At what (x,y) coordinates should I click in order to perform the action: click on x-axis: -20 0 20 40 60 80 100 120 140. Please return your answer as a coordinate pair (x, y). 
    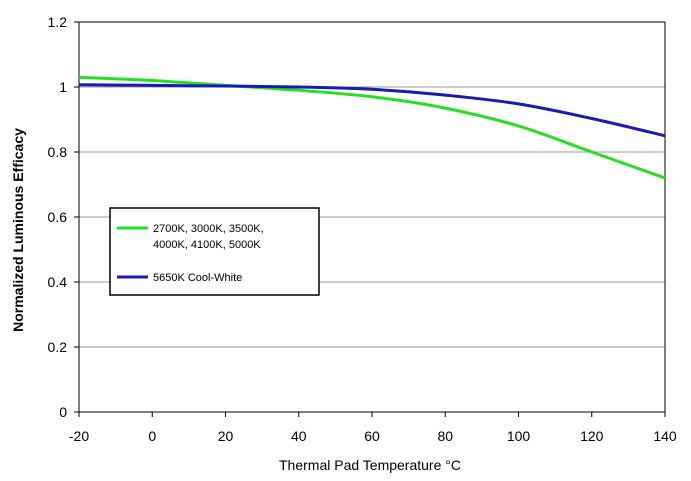
    Looking at the image, I should click on (373, 428).